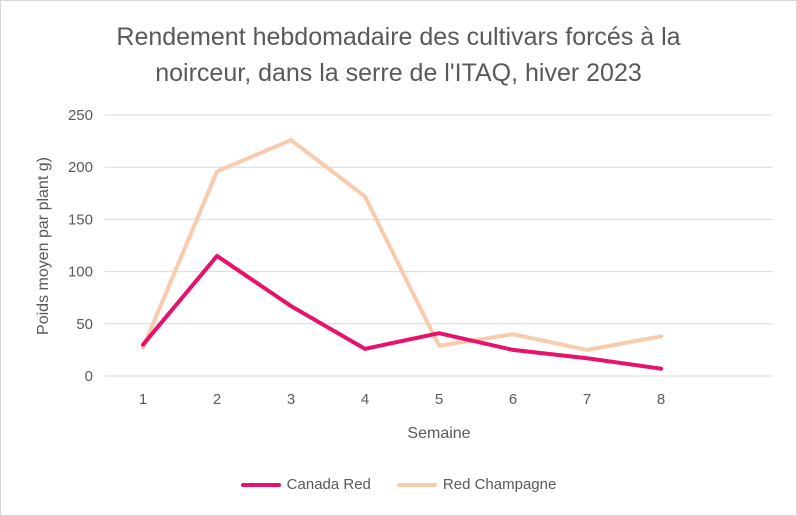 The image size is (797, 516). I want to click on legend-item-red-champagne: Red Champagne, so click(476, 484).